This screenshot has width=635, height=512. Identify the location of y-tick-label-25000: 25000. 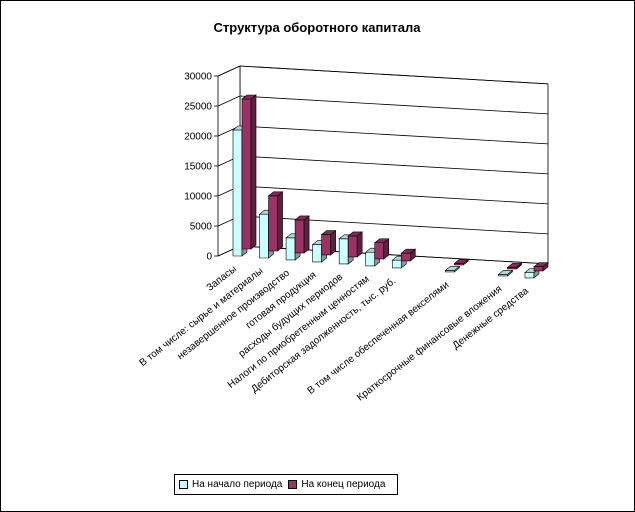
(198, 107).